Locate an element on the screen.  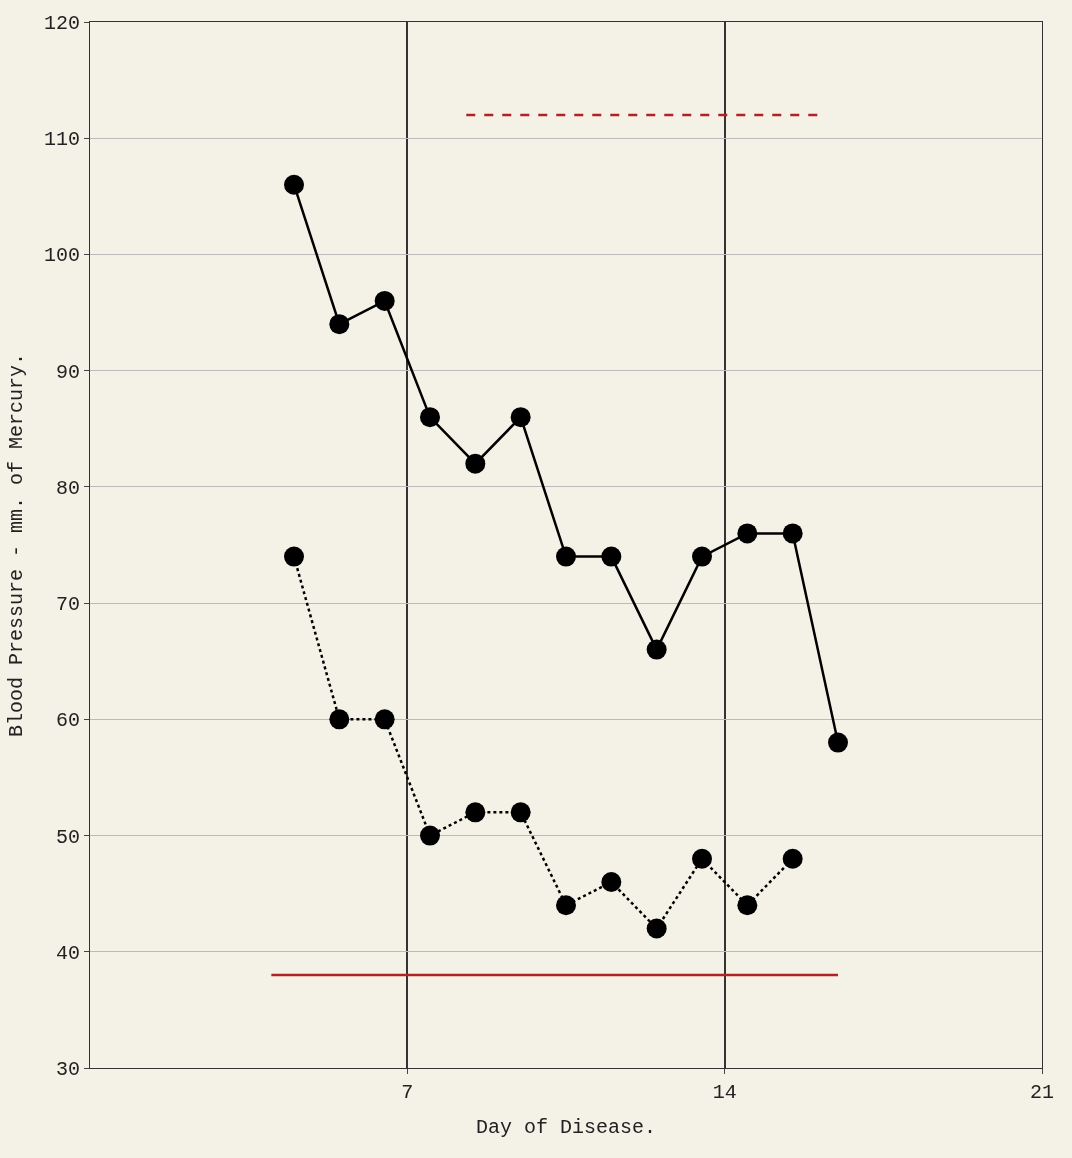
y-tick-label: 100 is located at coordinates (61, 256).